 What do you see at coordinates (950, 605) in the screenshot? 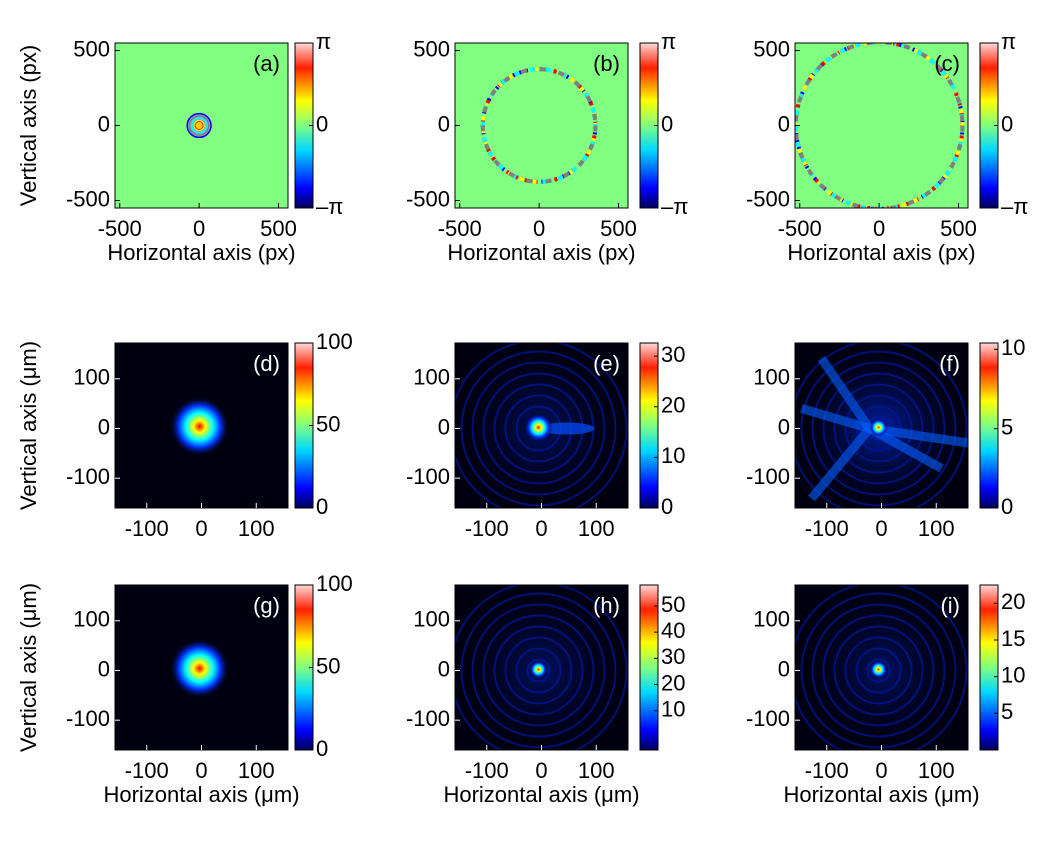
I see `panel-label: (i)` at bounding box center [950, 605].